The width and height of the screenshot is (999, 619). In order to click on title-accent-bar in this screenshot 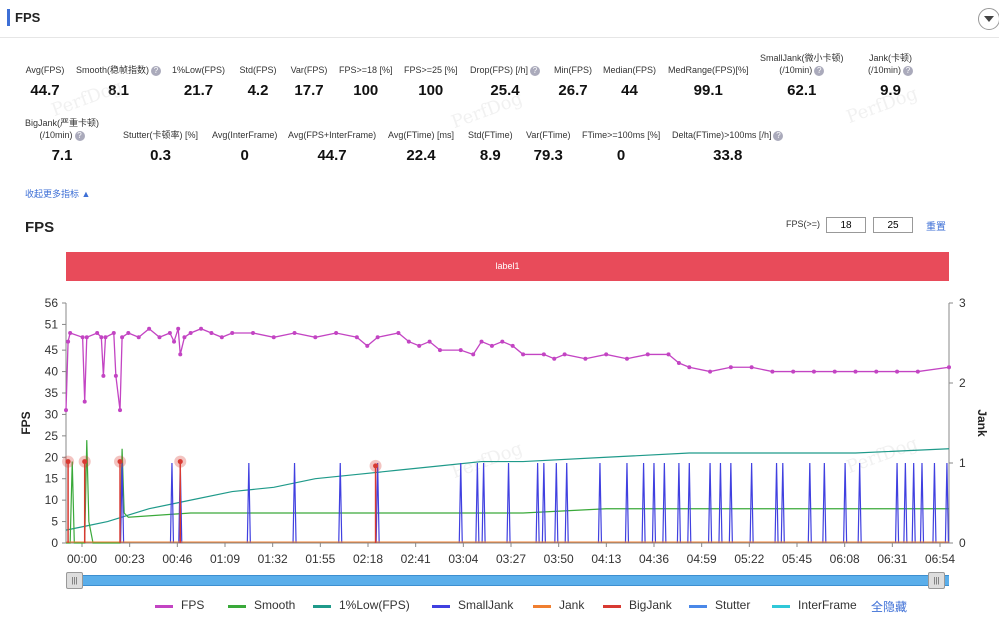, I will do `click(8, 17)`.